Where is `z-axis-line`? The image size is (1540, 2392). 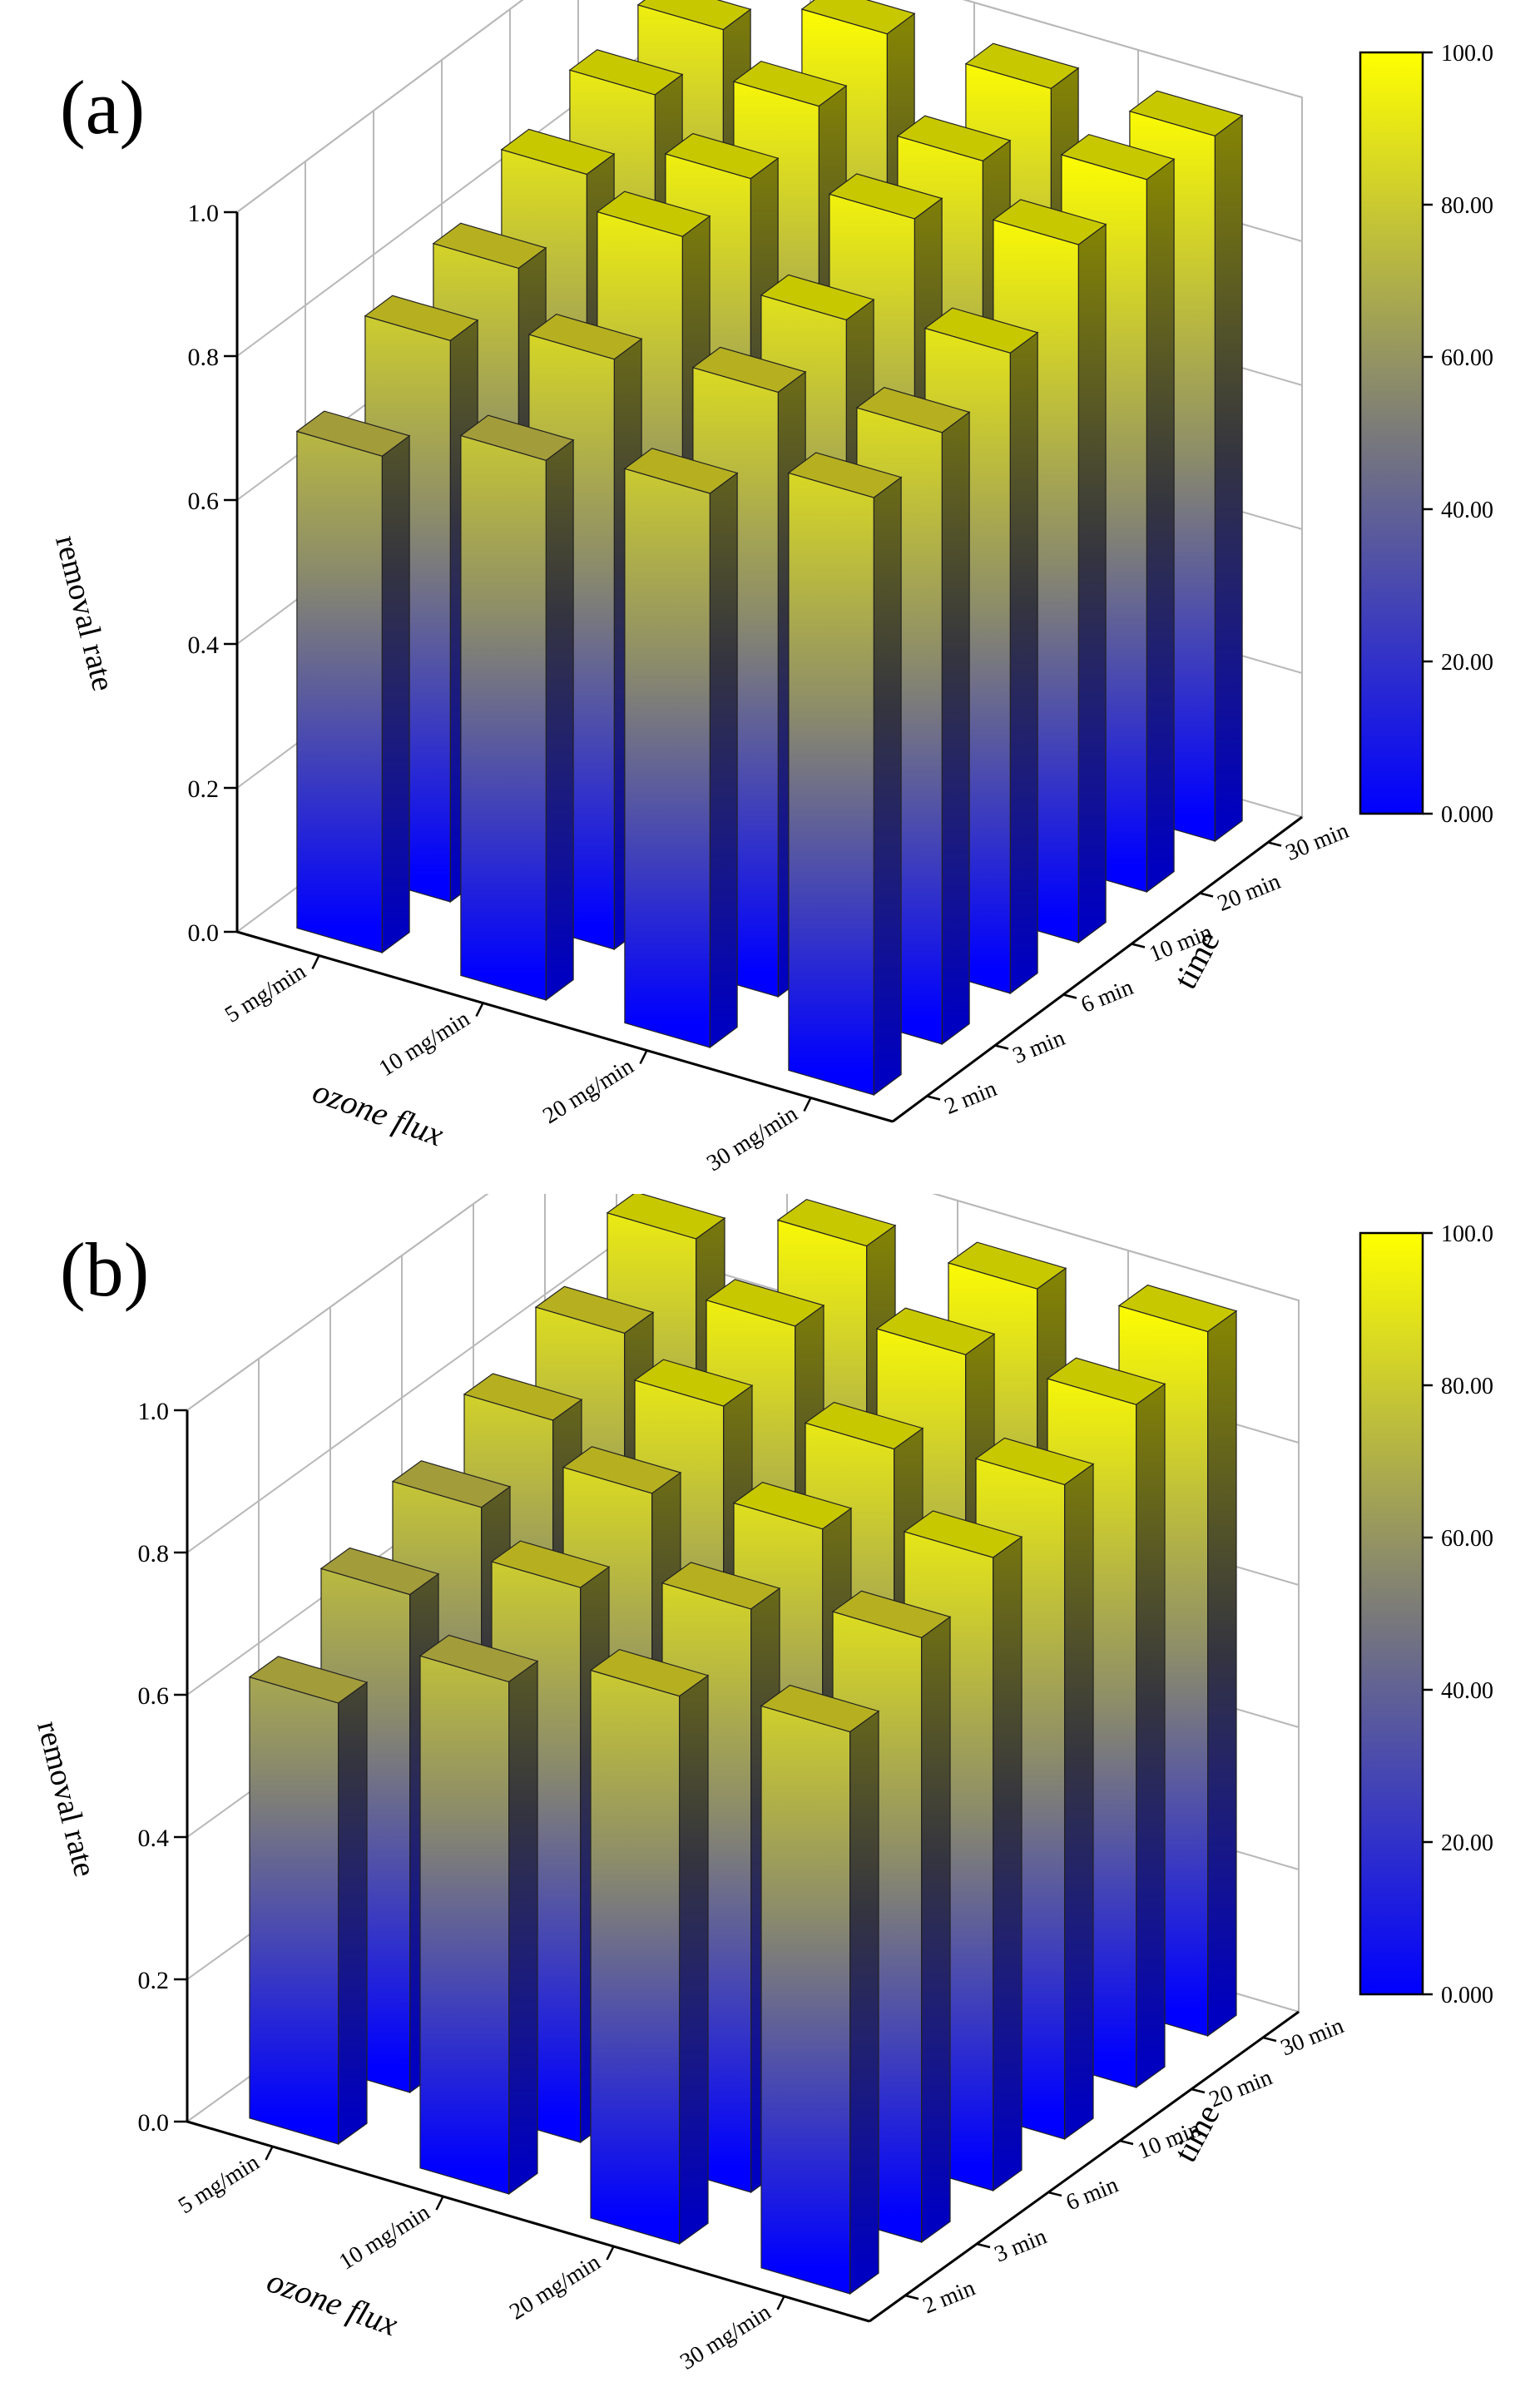
z-axis-line is located at coordinates (1097, 969).